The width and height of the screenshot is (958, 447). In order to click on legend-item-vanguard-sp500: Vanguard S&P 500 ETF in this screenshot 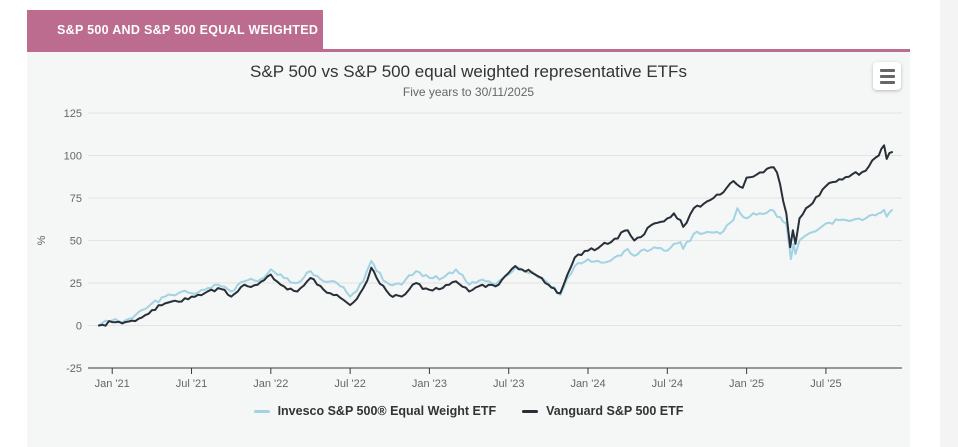, I will do `click(602, 411)`.